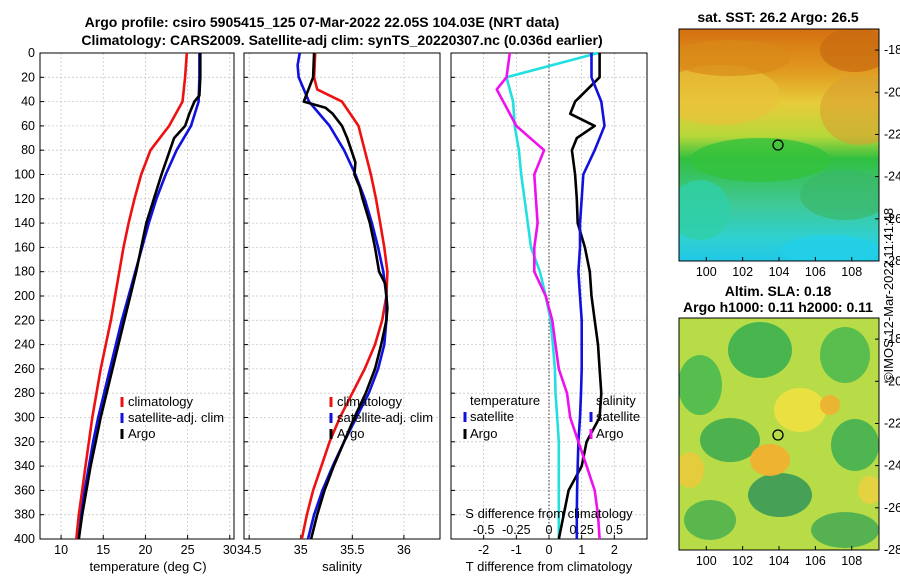  What do you see at coordinates (24, 223) in the screenshot?
I see `y-tick-label: 140` at bounding box center [24, 223].